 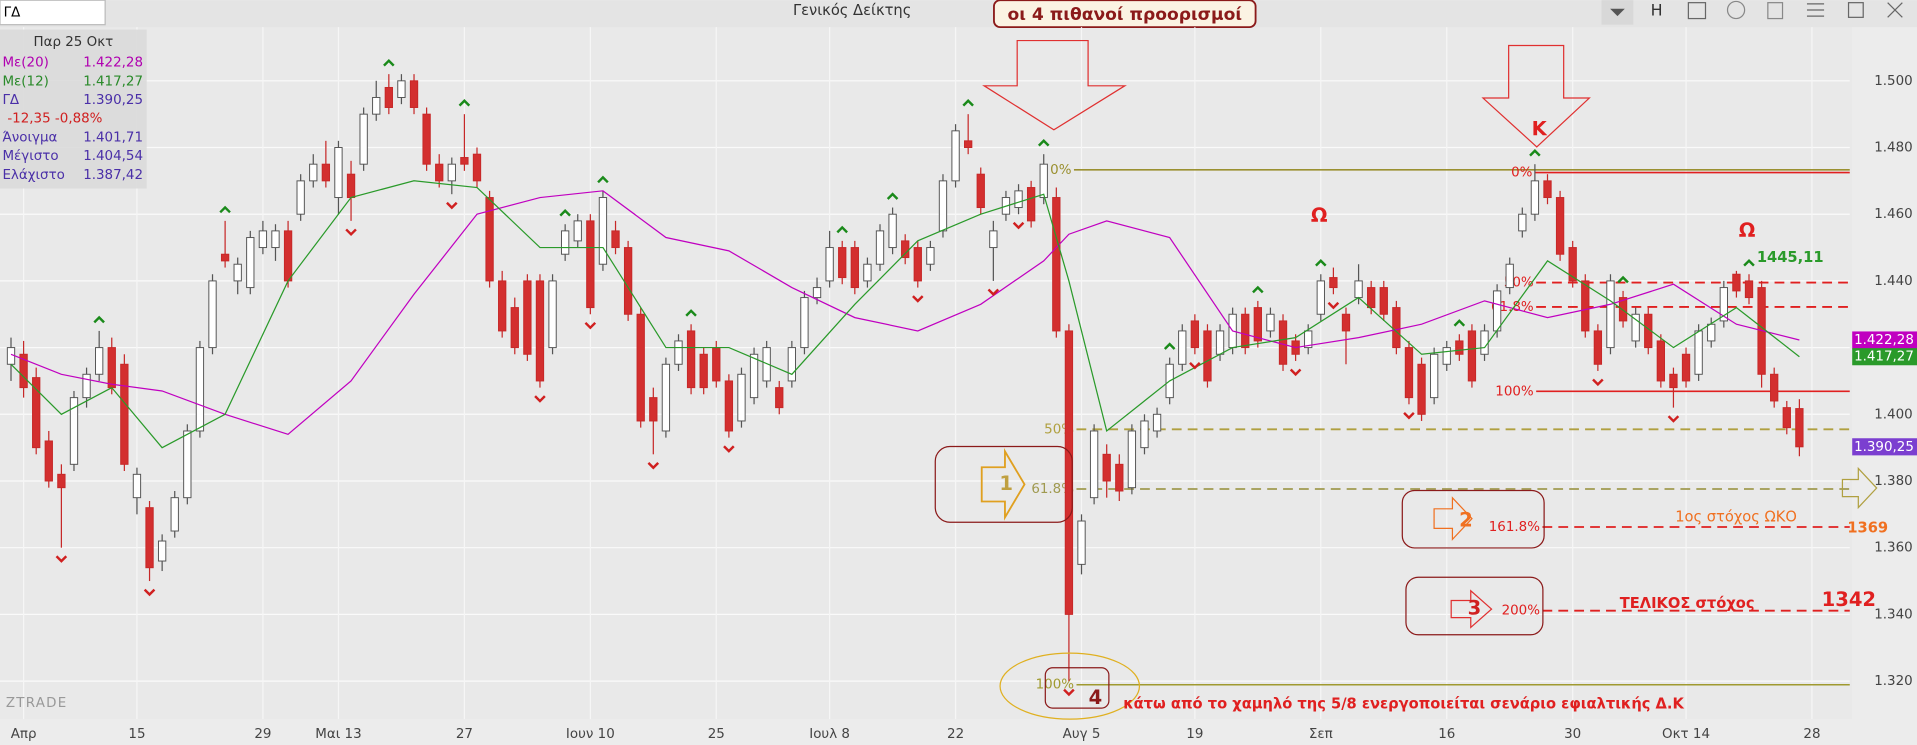 I want to click on y-axis-area, so click(x=1884, y=373).